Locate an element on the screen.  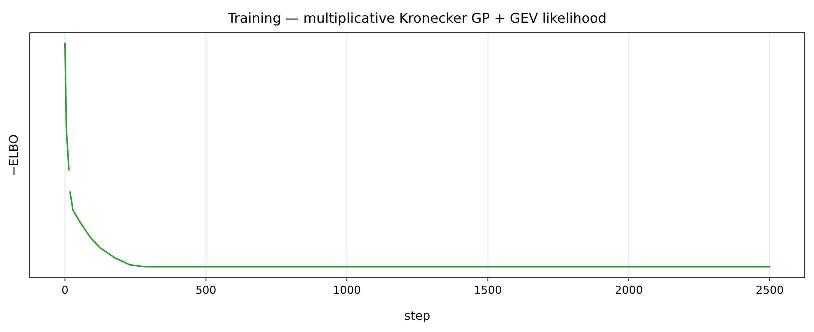
y-axis-title: −ELBO is located at coordinates (14, 155).